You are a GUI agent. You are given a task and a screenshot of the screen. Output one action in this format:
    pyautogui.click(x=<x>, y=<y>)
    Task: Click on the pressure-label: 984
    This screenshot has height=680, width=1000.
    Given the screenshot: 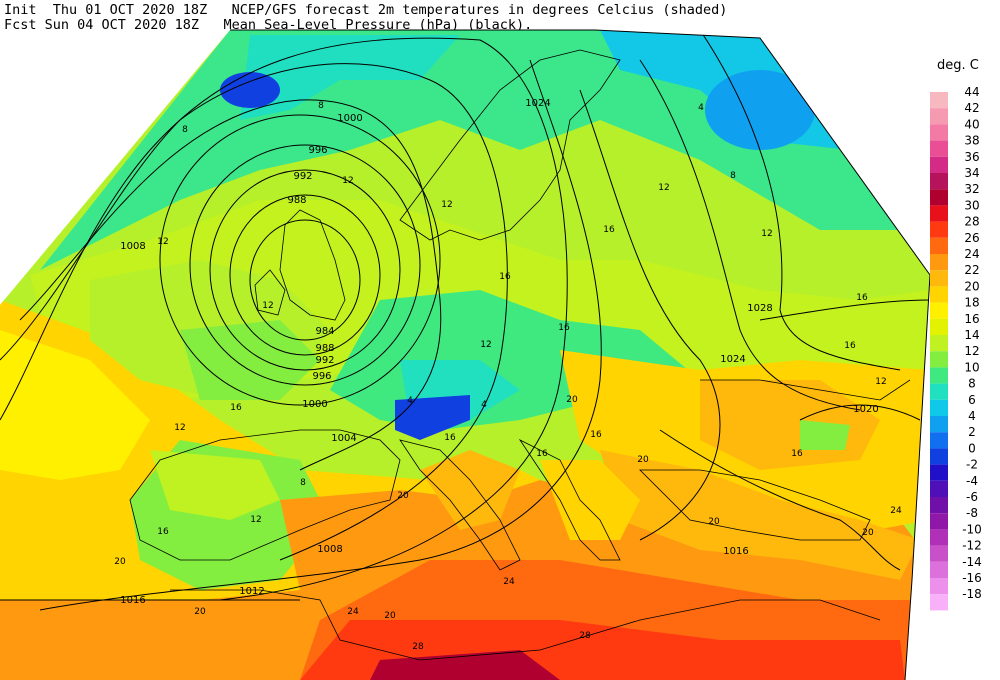 What is the action you would take?
    pyautogui.click(x=324, y=331)
    